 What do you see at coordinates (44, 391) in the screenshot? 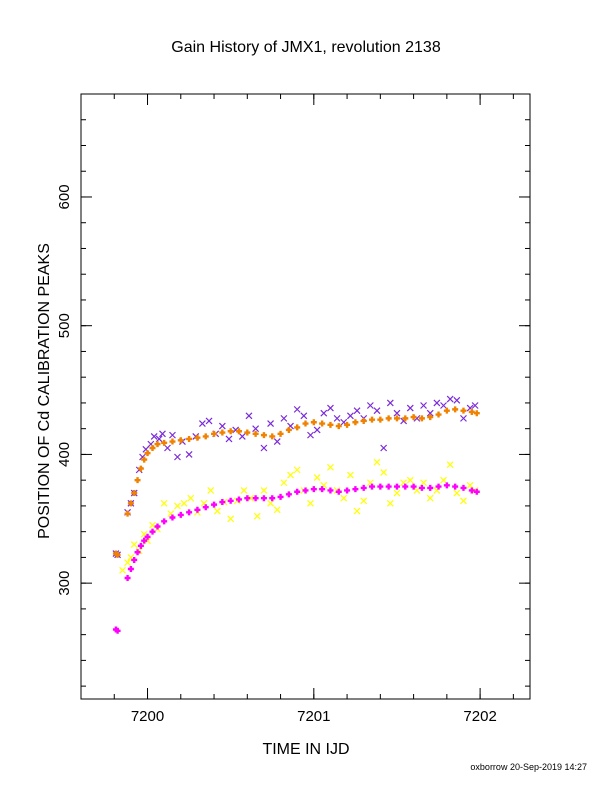
I see `y-axis-label: POSITION OF Cd CALIBRATION PEAKS` at bounding box center [44, 391].